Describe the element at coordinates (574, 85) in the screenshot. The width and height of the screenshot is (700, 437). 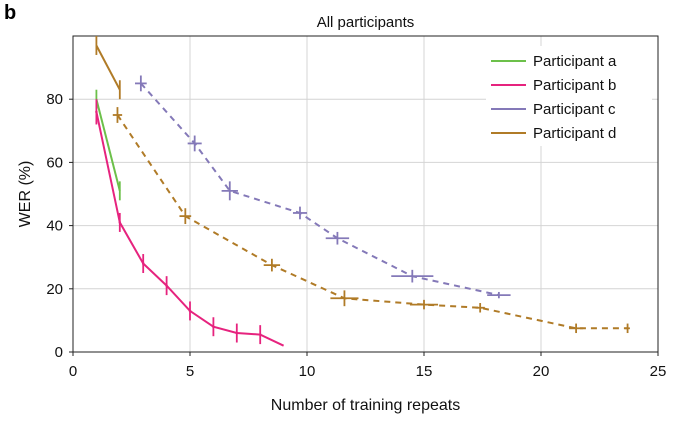
I see `legend-label: Participant b` at that location.